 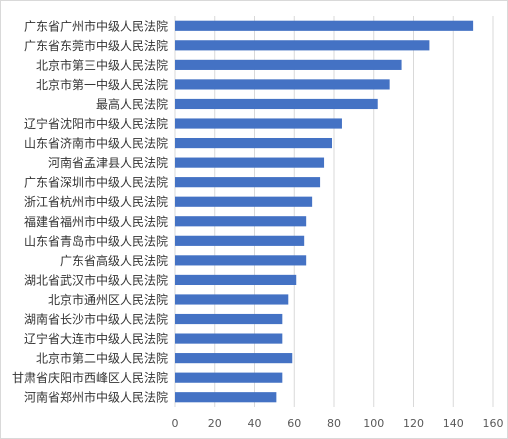 I want to click on category-label: 山东省济南市中级人民法院, so click(x=96, y=143).